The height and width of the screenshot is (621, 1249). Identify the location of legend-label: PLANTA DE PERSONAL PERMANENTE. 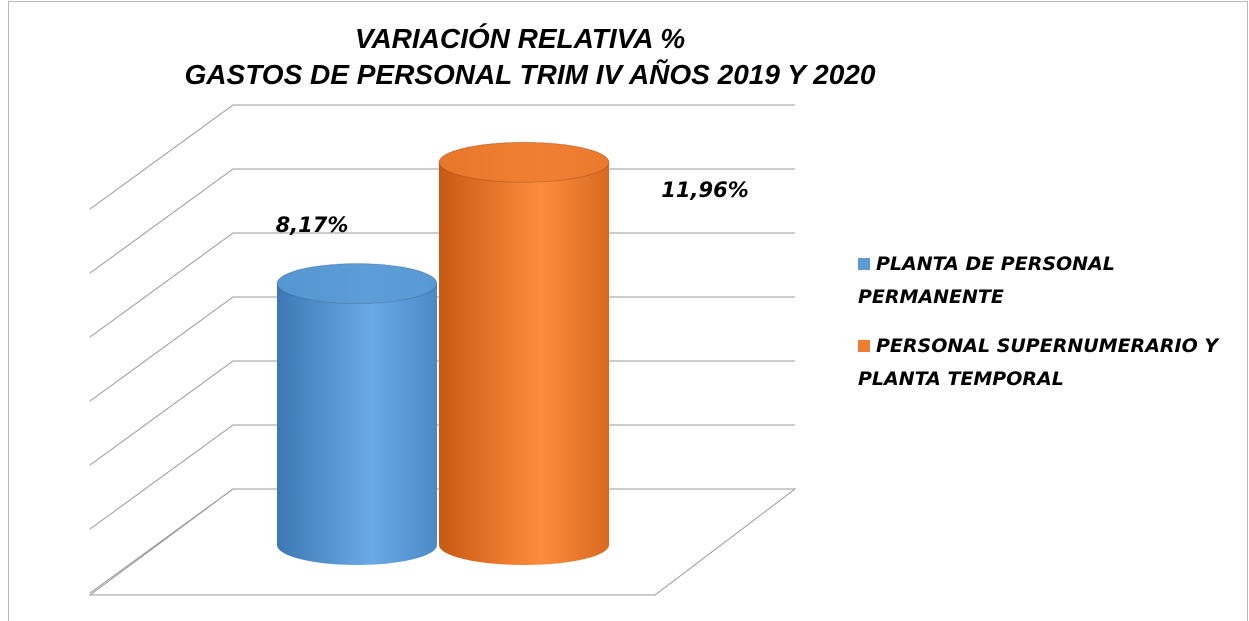
(986, 280).